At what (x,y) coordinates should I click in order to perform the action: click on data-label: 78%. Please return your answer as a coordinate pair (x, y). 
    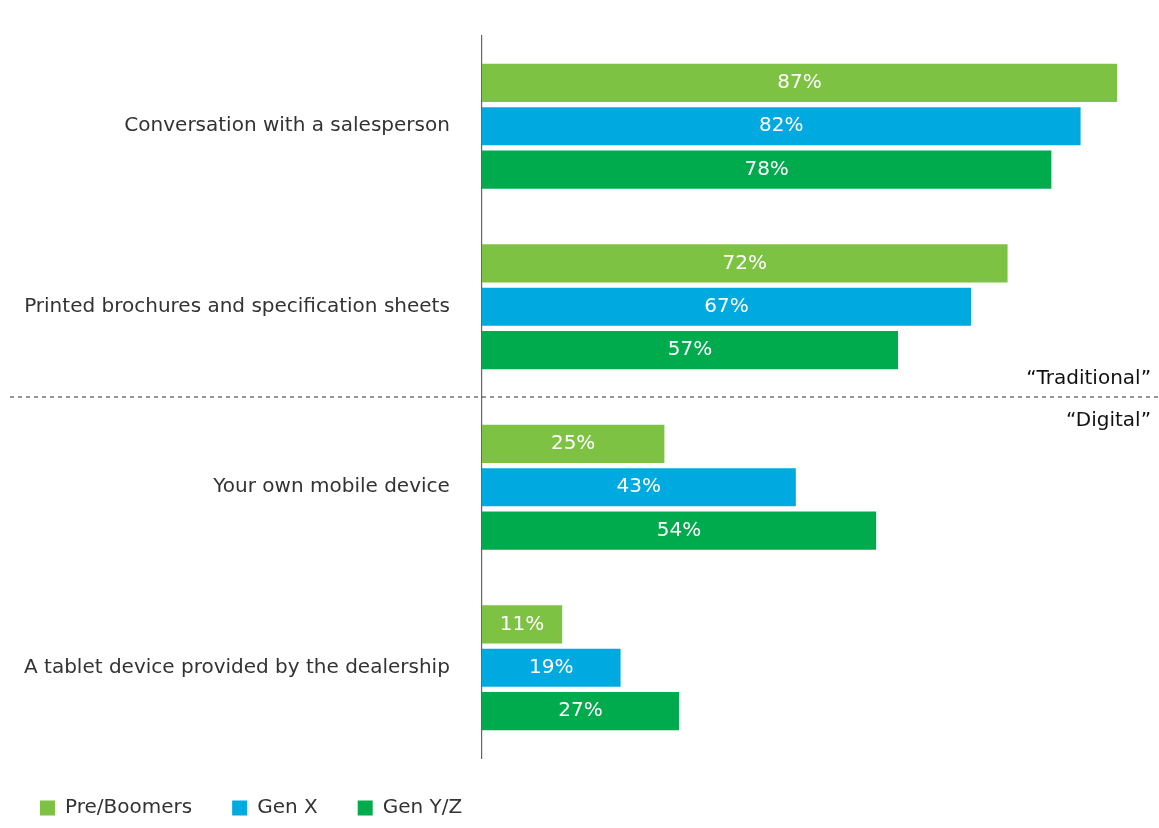
    Looking at the image, I should click on (766, 167).